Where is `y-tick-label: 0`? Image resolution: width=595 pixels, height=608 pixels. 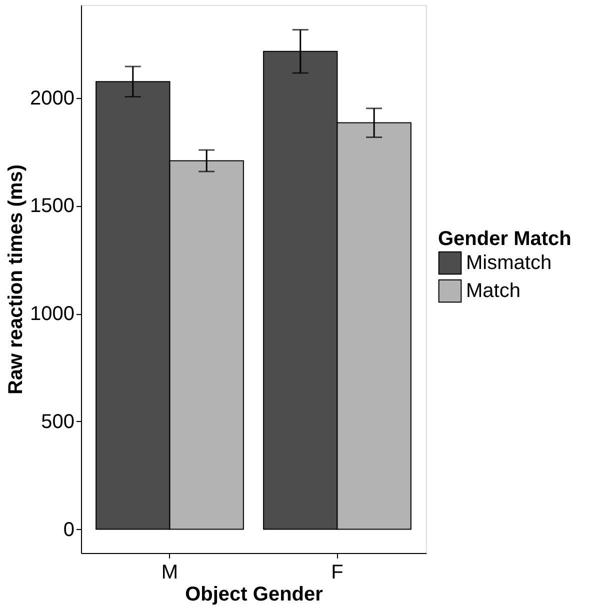 y-tick-label: 0 is located at coordinates (68, 529).